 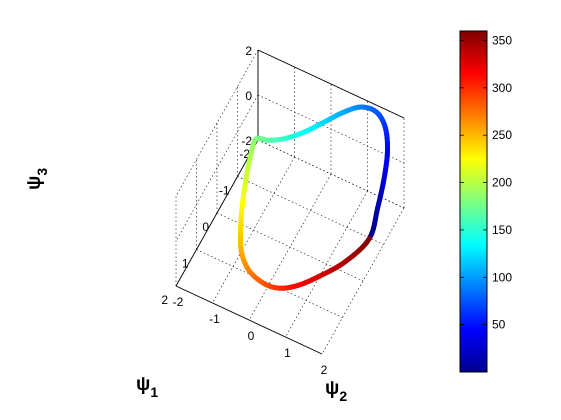 What do you see at coordinates (37, 179) in the screenshot?
I see `psi3-axis-label: ψ3` at bounding box center [37, 179].